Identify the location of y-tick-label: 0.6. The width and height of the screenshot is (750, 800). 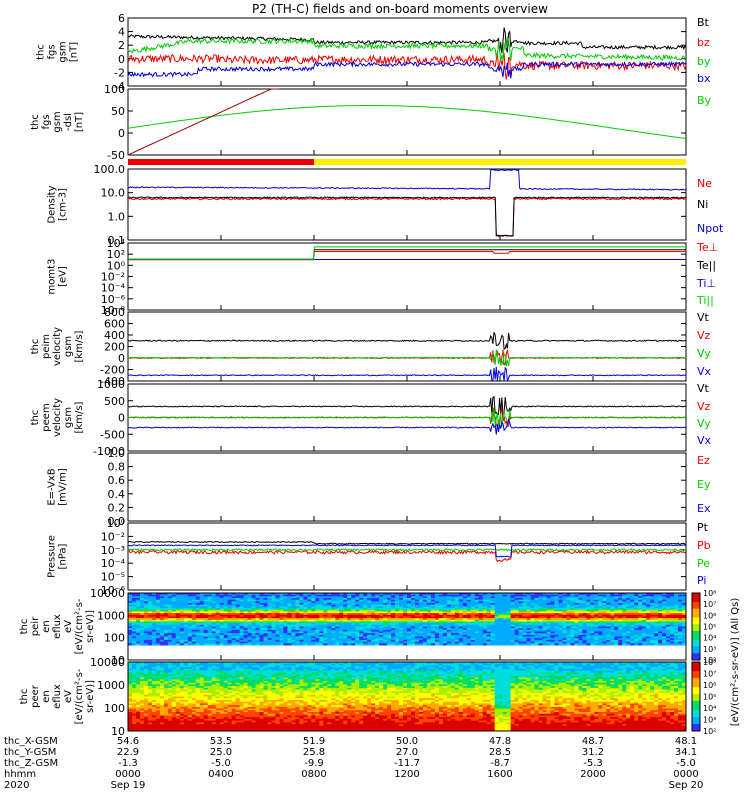
(117, 480).